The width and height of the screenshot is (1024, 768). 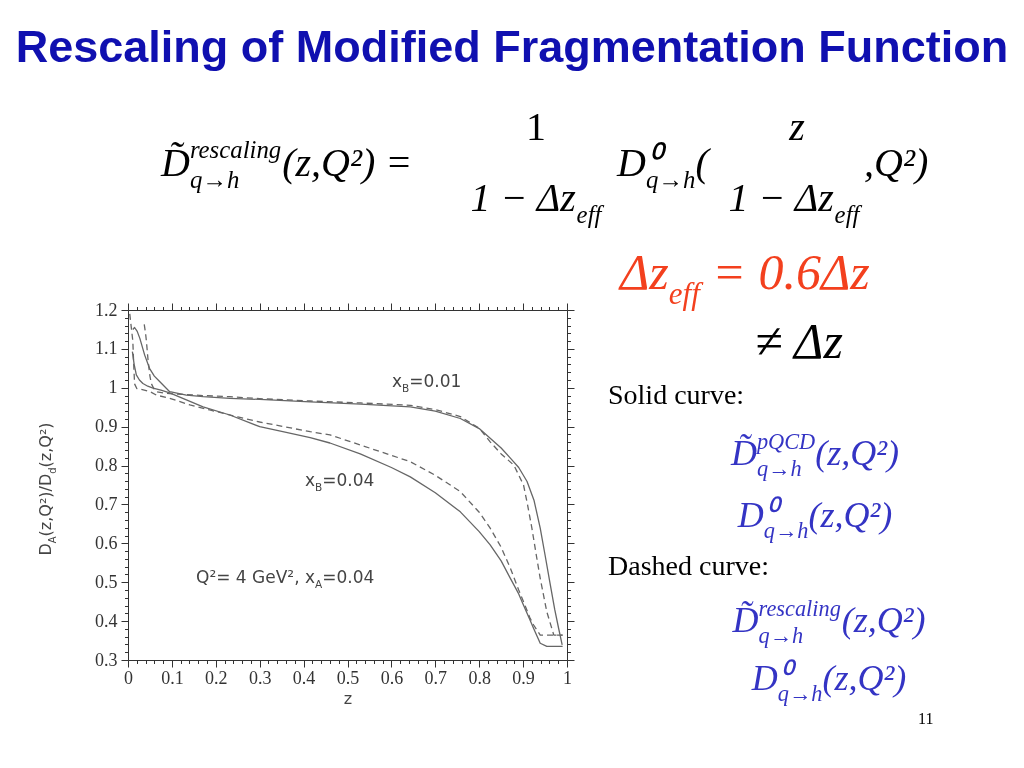 What do you see at coordinates (106, 465) in the screenshot?
I see `y-tick-label: 0.8` at bounding box center [106, 465].